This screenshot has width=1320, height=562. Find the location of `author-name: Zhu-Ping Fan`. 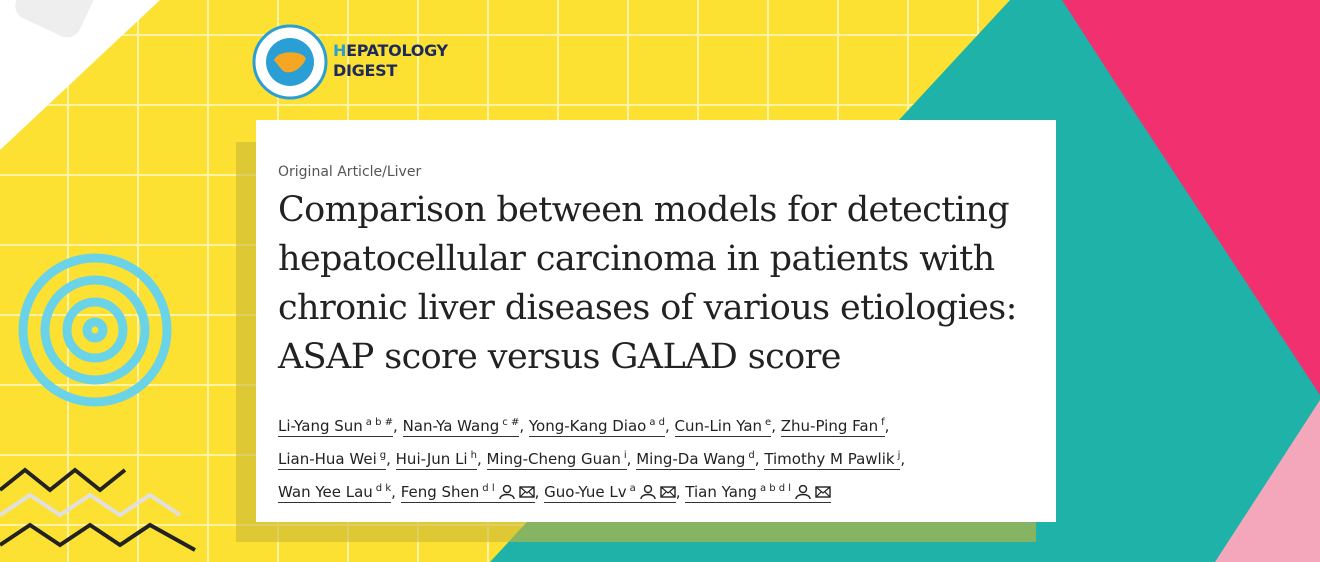

author-name: Zhu-Ping Fan is located at coordinates (829, 426).